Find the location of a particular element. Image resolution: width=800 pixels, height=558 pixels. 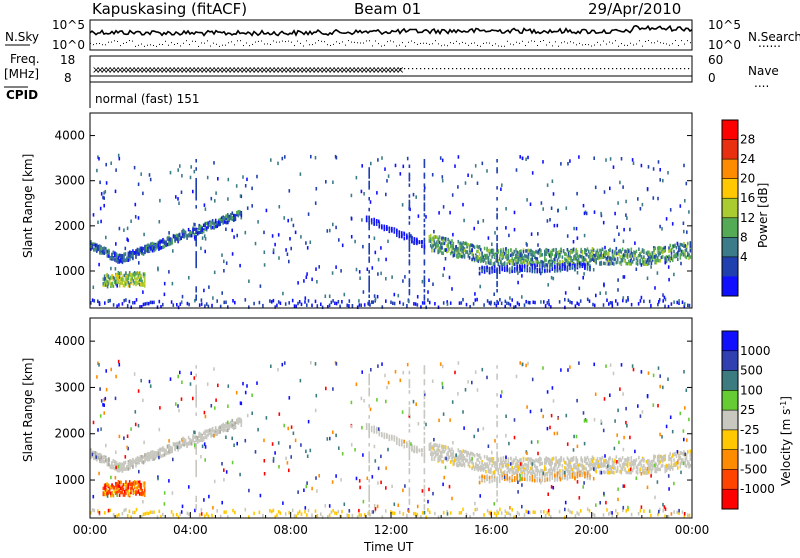

freq-label: Freq. is located at coordinates (25, 59).